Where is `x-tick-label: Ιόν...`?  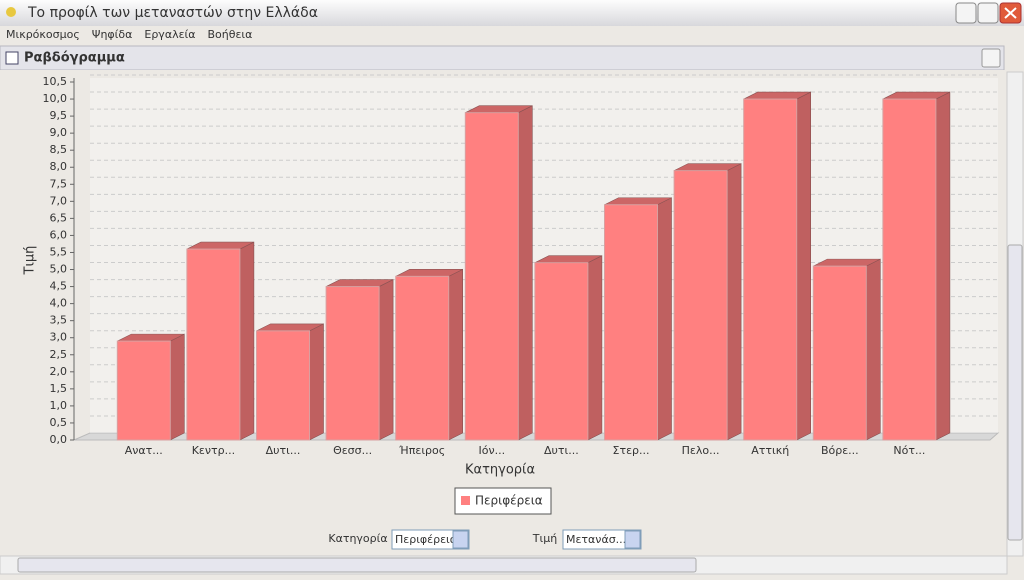 x-tick-label: Ιόν... is located at coordinates (491, 450).